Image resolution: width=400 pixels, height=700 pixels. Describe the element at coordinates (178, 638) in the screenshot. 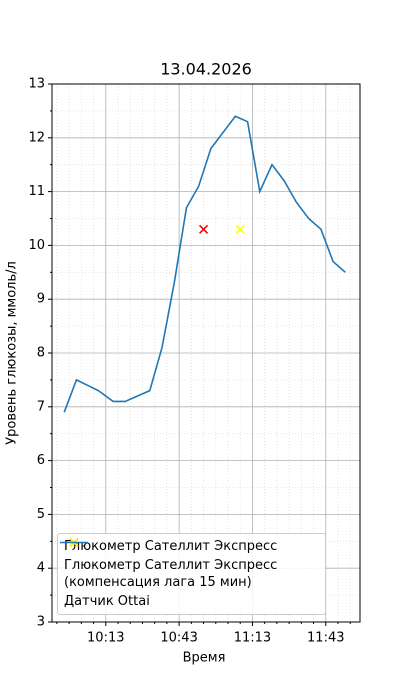

I see `x-tick-label: 10:43` at that location.